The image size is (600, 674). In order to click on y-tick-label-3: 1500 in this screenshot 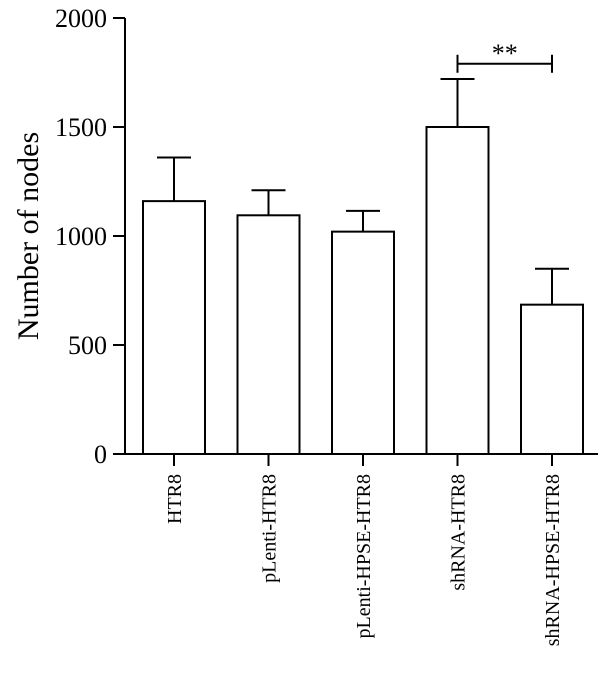, I will do `click(81, 127)`.